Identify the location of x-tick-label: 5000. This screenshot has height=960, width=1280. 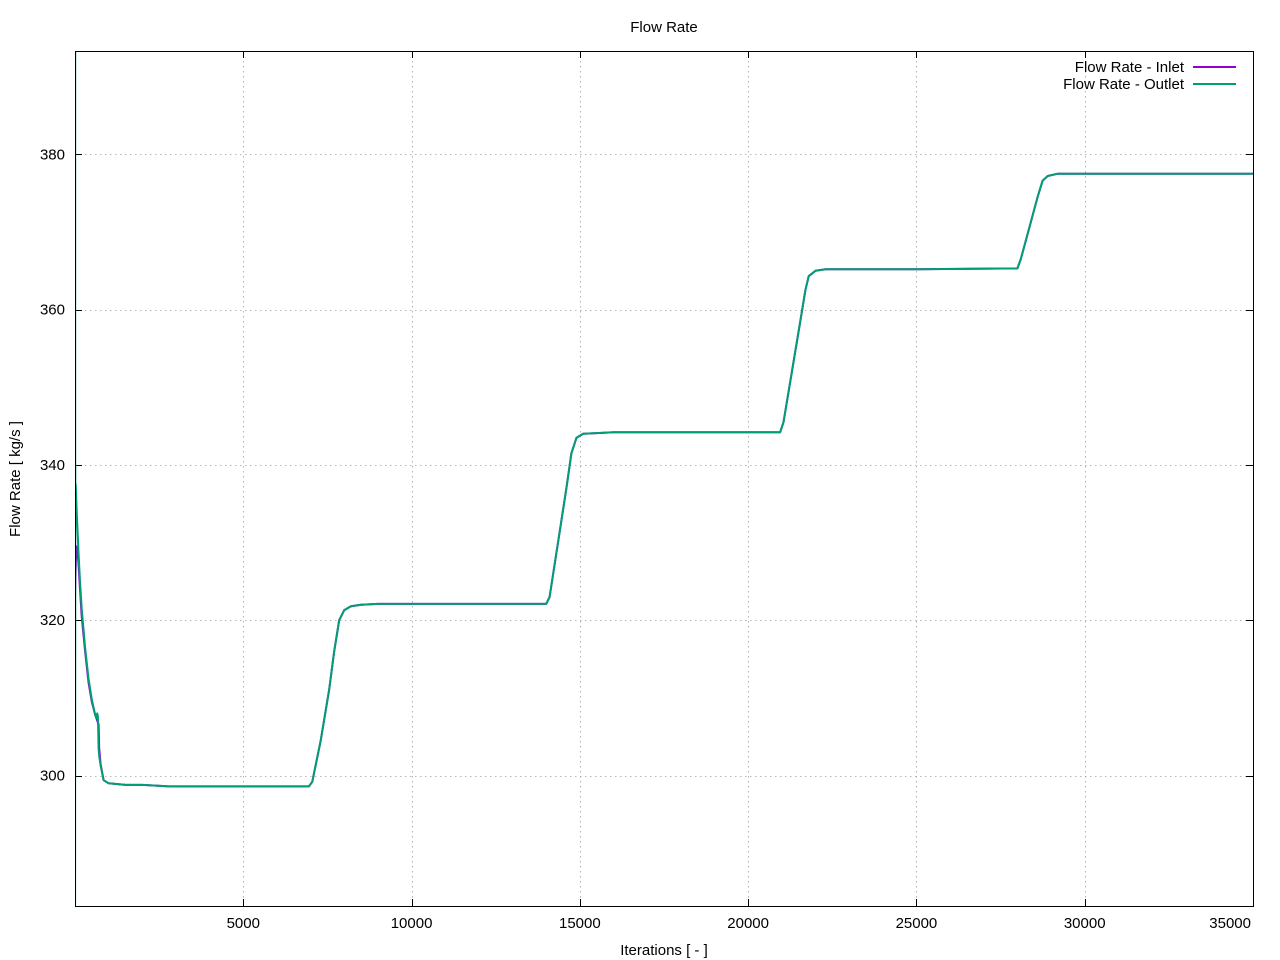
(243, 923).